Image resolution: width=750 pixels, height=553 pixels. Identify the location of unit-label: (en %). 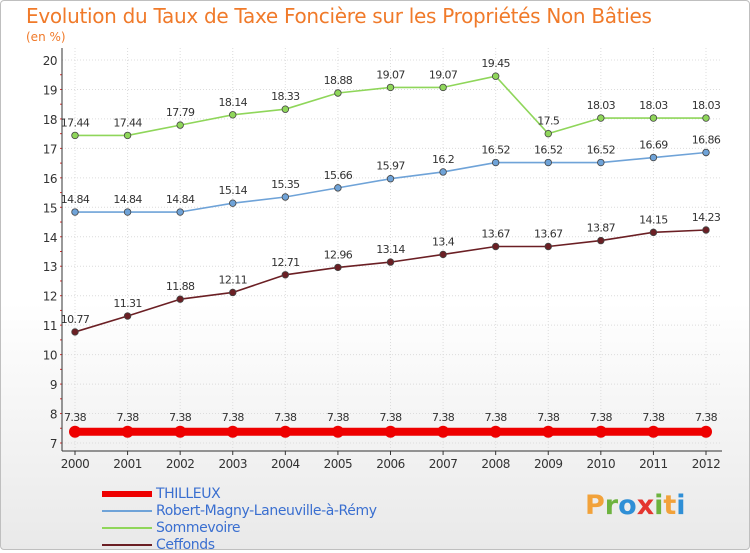
(46, 37).